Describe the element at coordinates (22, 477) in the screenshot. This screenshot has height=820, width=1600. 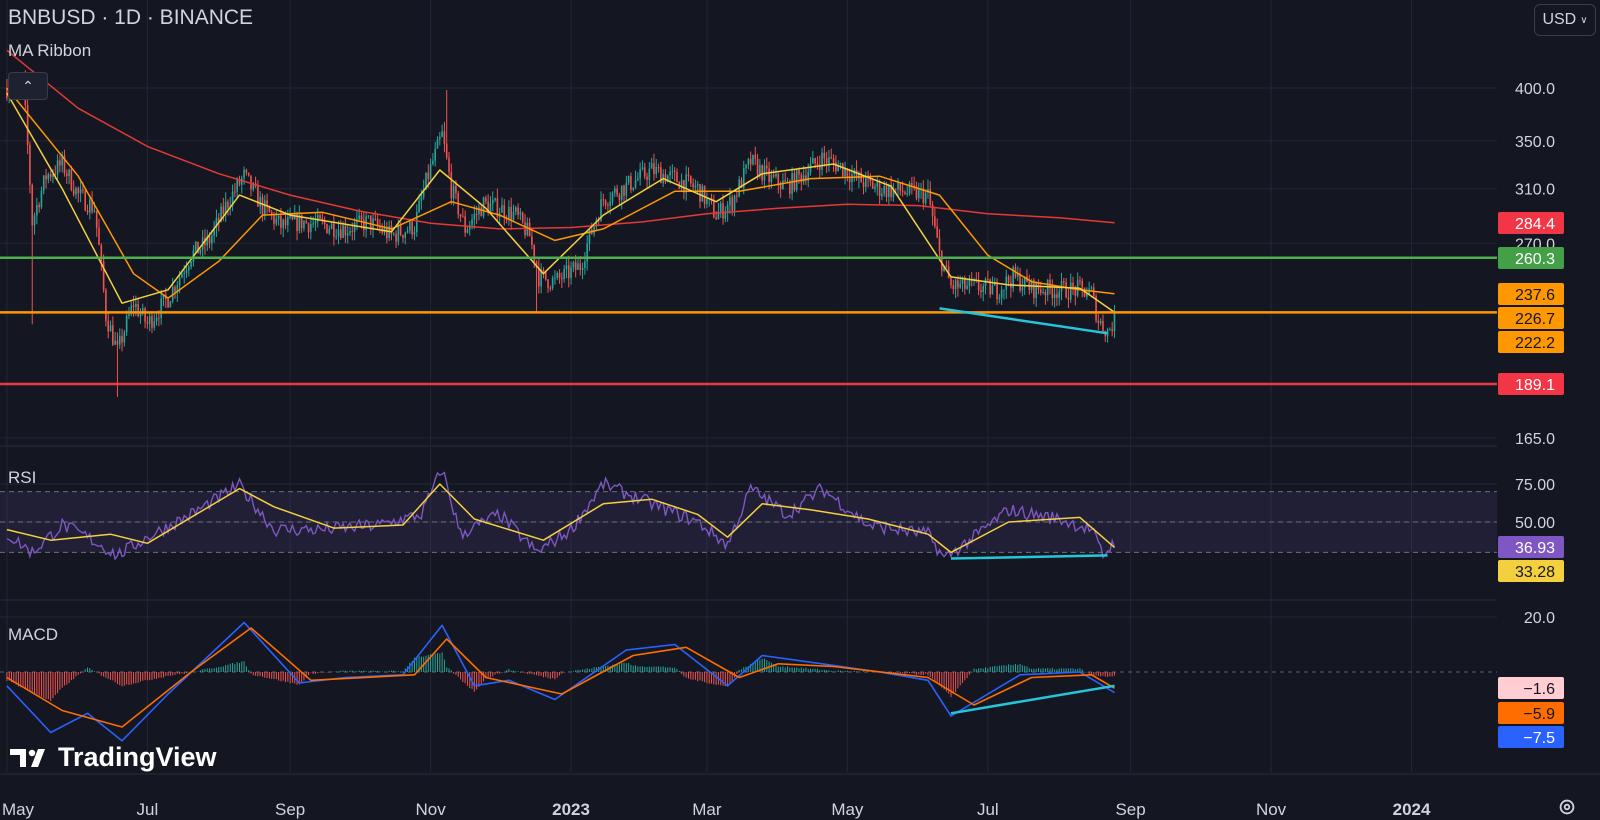
I see `rsi-label: RSI` at that location.